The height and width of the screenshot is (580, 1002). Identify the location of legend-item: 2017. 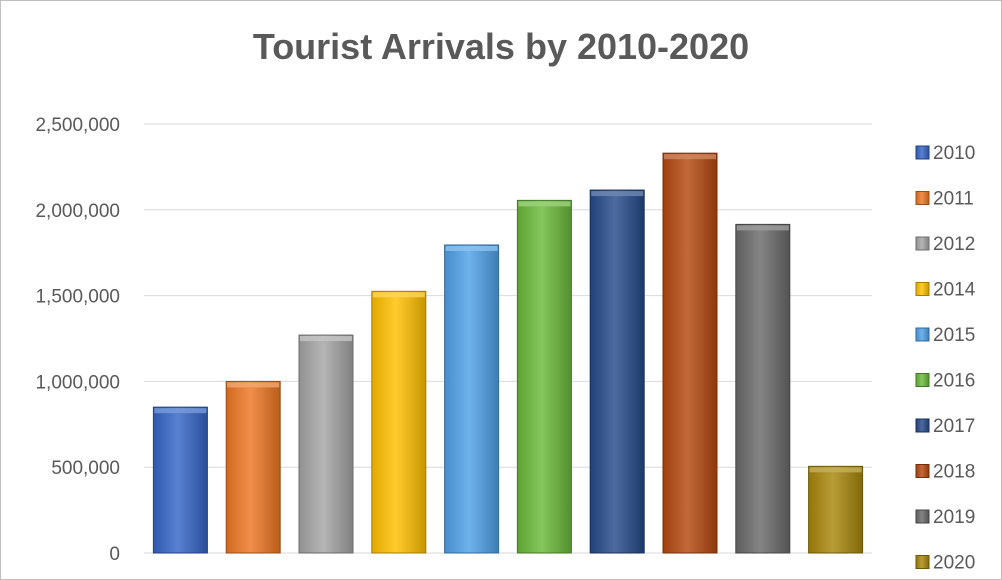
(945, 426).